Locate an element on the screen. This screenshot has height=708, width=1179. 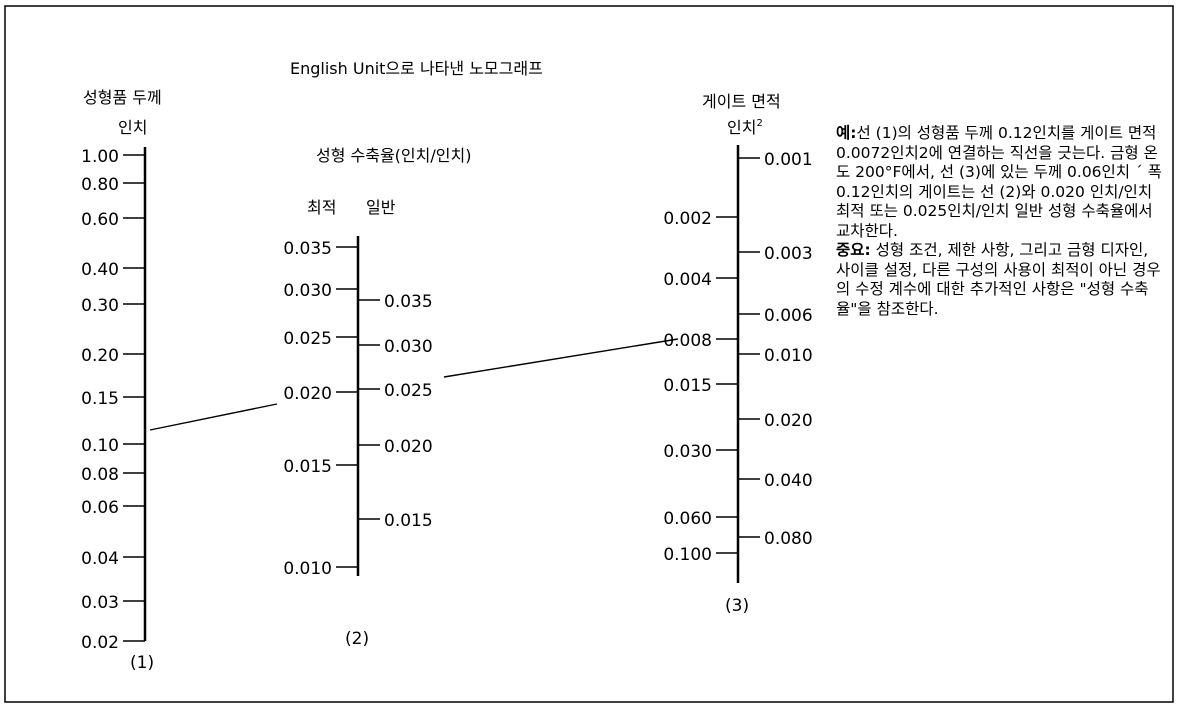
scale1-tick-label: 0.30 is located at coordinates (100, 306).